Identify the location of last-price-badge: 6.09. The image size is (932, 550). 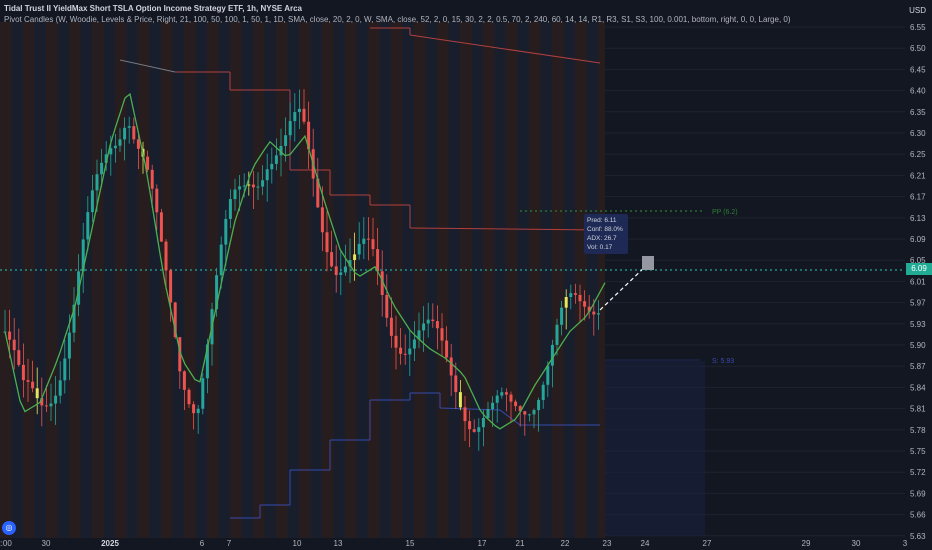
(919, 269).